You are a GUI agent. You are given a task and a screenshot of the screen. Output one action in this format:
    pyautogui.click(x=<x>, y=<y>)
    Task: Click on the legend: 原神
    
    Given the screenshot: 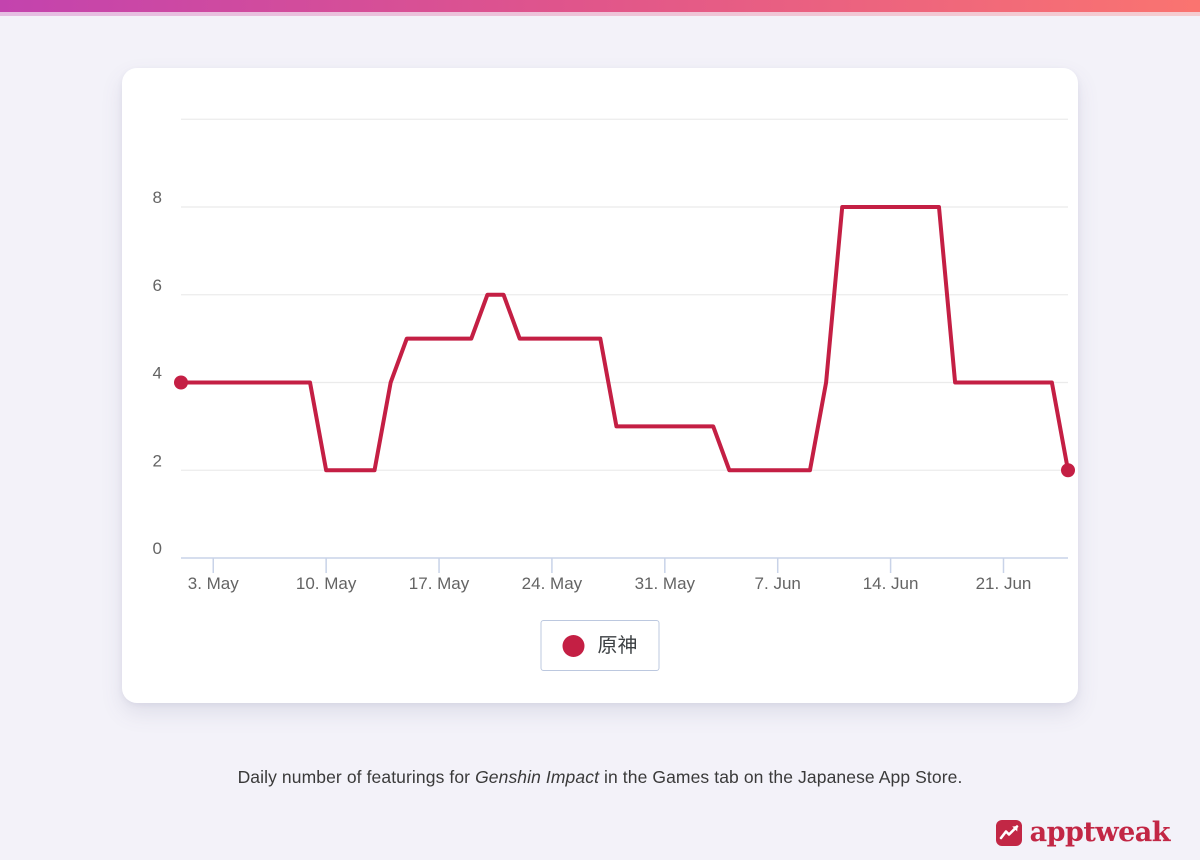 What is the action you would take?
    pyautogui.click(x=600, y=645)
    